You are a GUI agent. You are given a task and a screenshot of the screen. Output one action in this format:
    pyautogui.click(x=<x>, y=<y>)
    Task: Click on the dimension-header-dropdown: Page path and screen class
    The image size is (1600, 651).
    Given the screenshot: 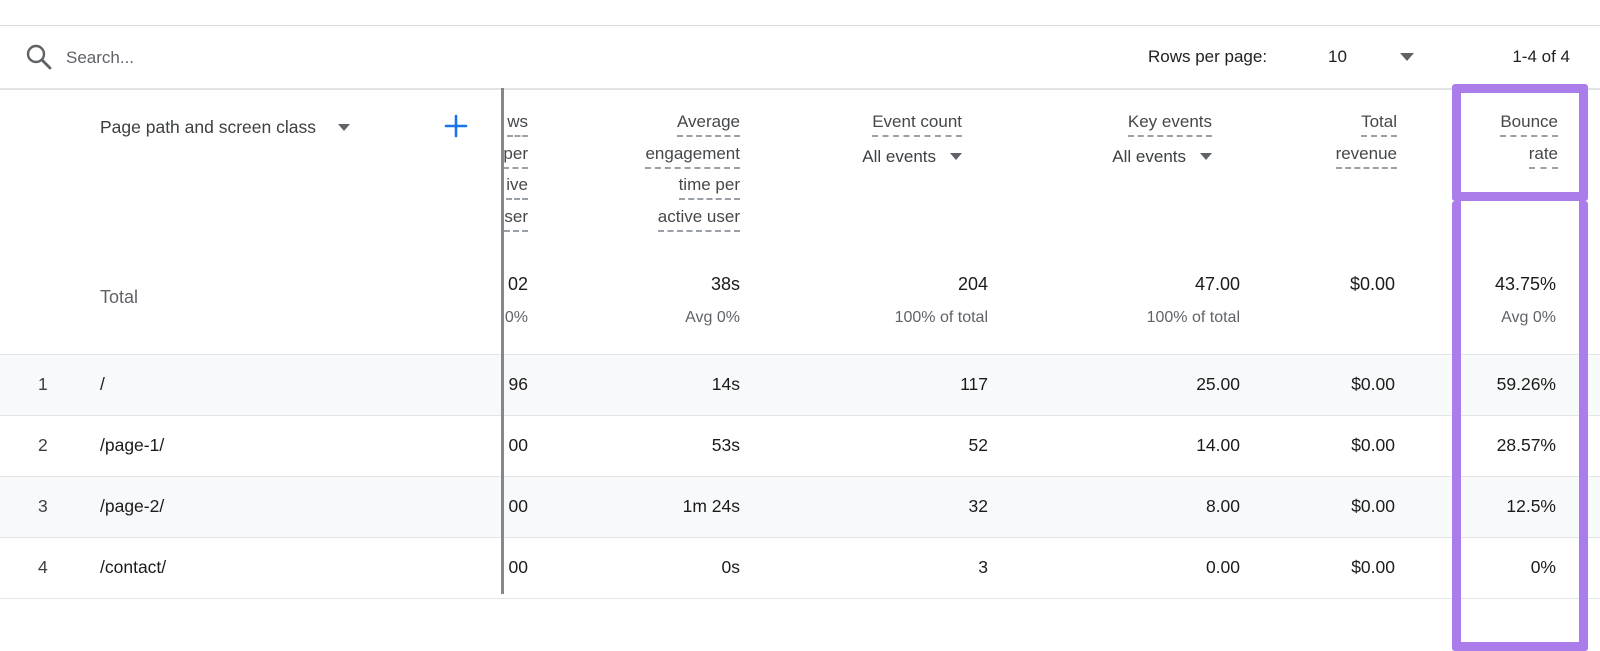 What is the action you would take?
    pyautogui.click(x=225, y=127)
    